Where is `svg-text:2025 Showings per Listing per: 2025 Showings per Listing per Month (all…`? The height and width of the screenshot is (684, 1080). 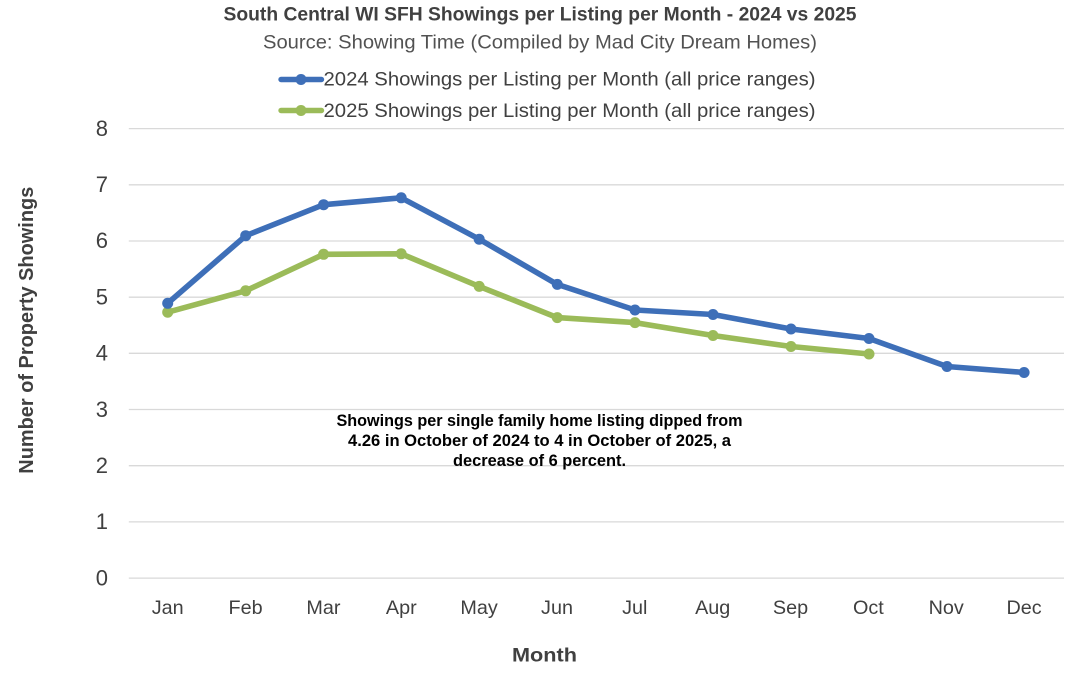
svg-text:2025 Showings per Listing per: 2025 Showings per Listing per Month (all… is located at coordinates (570, 111).